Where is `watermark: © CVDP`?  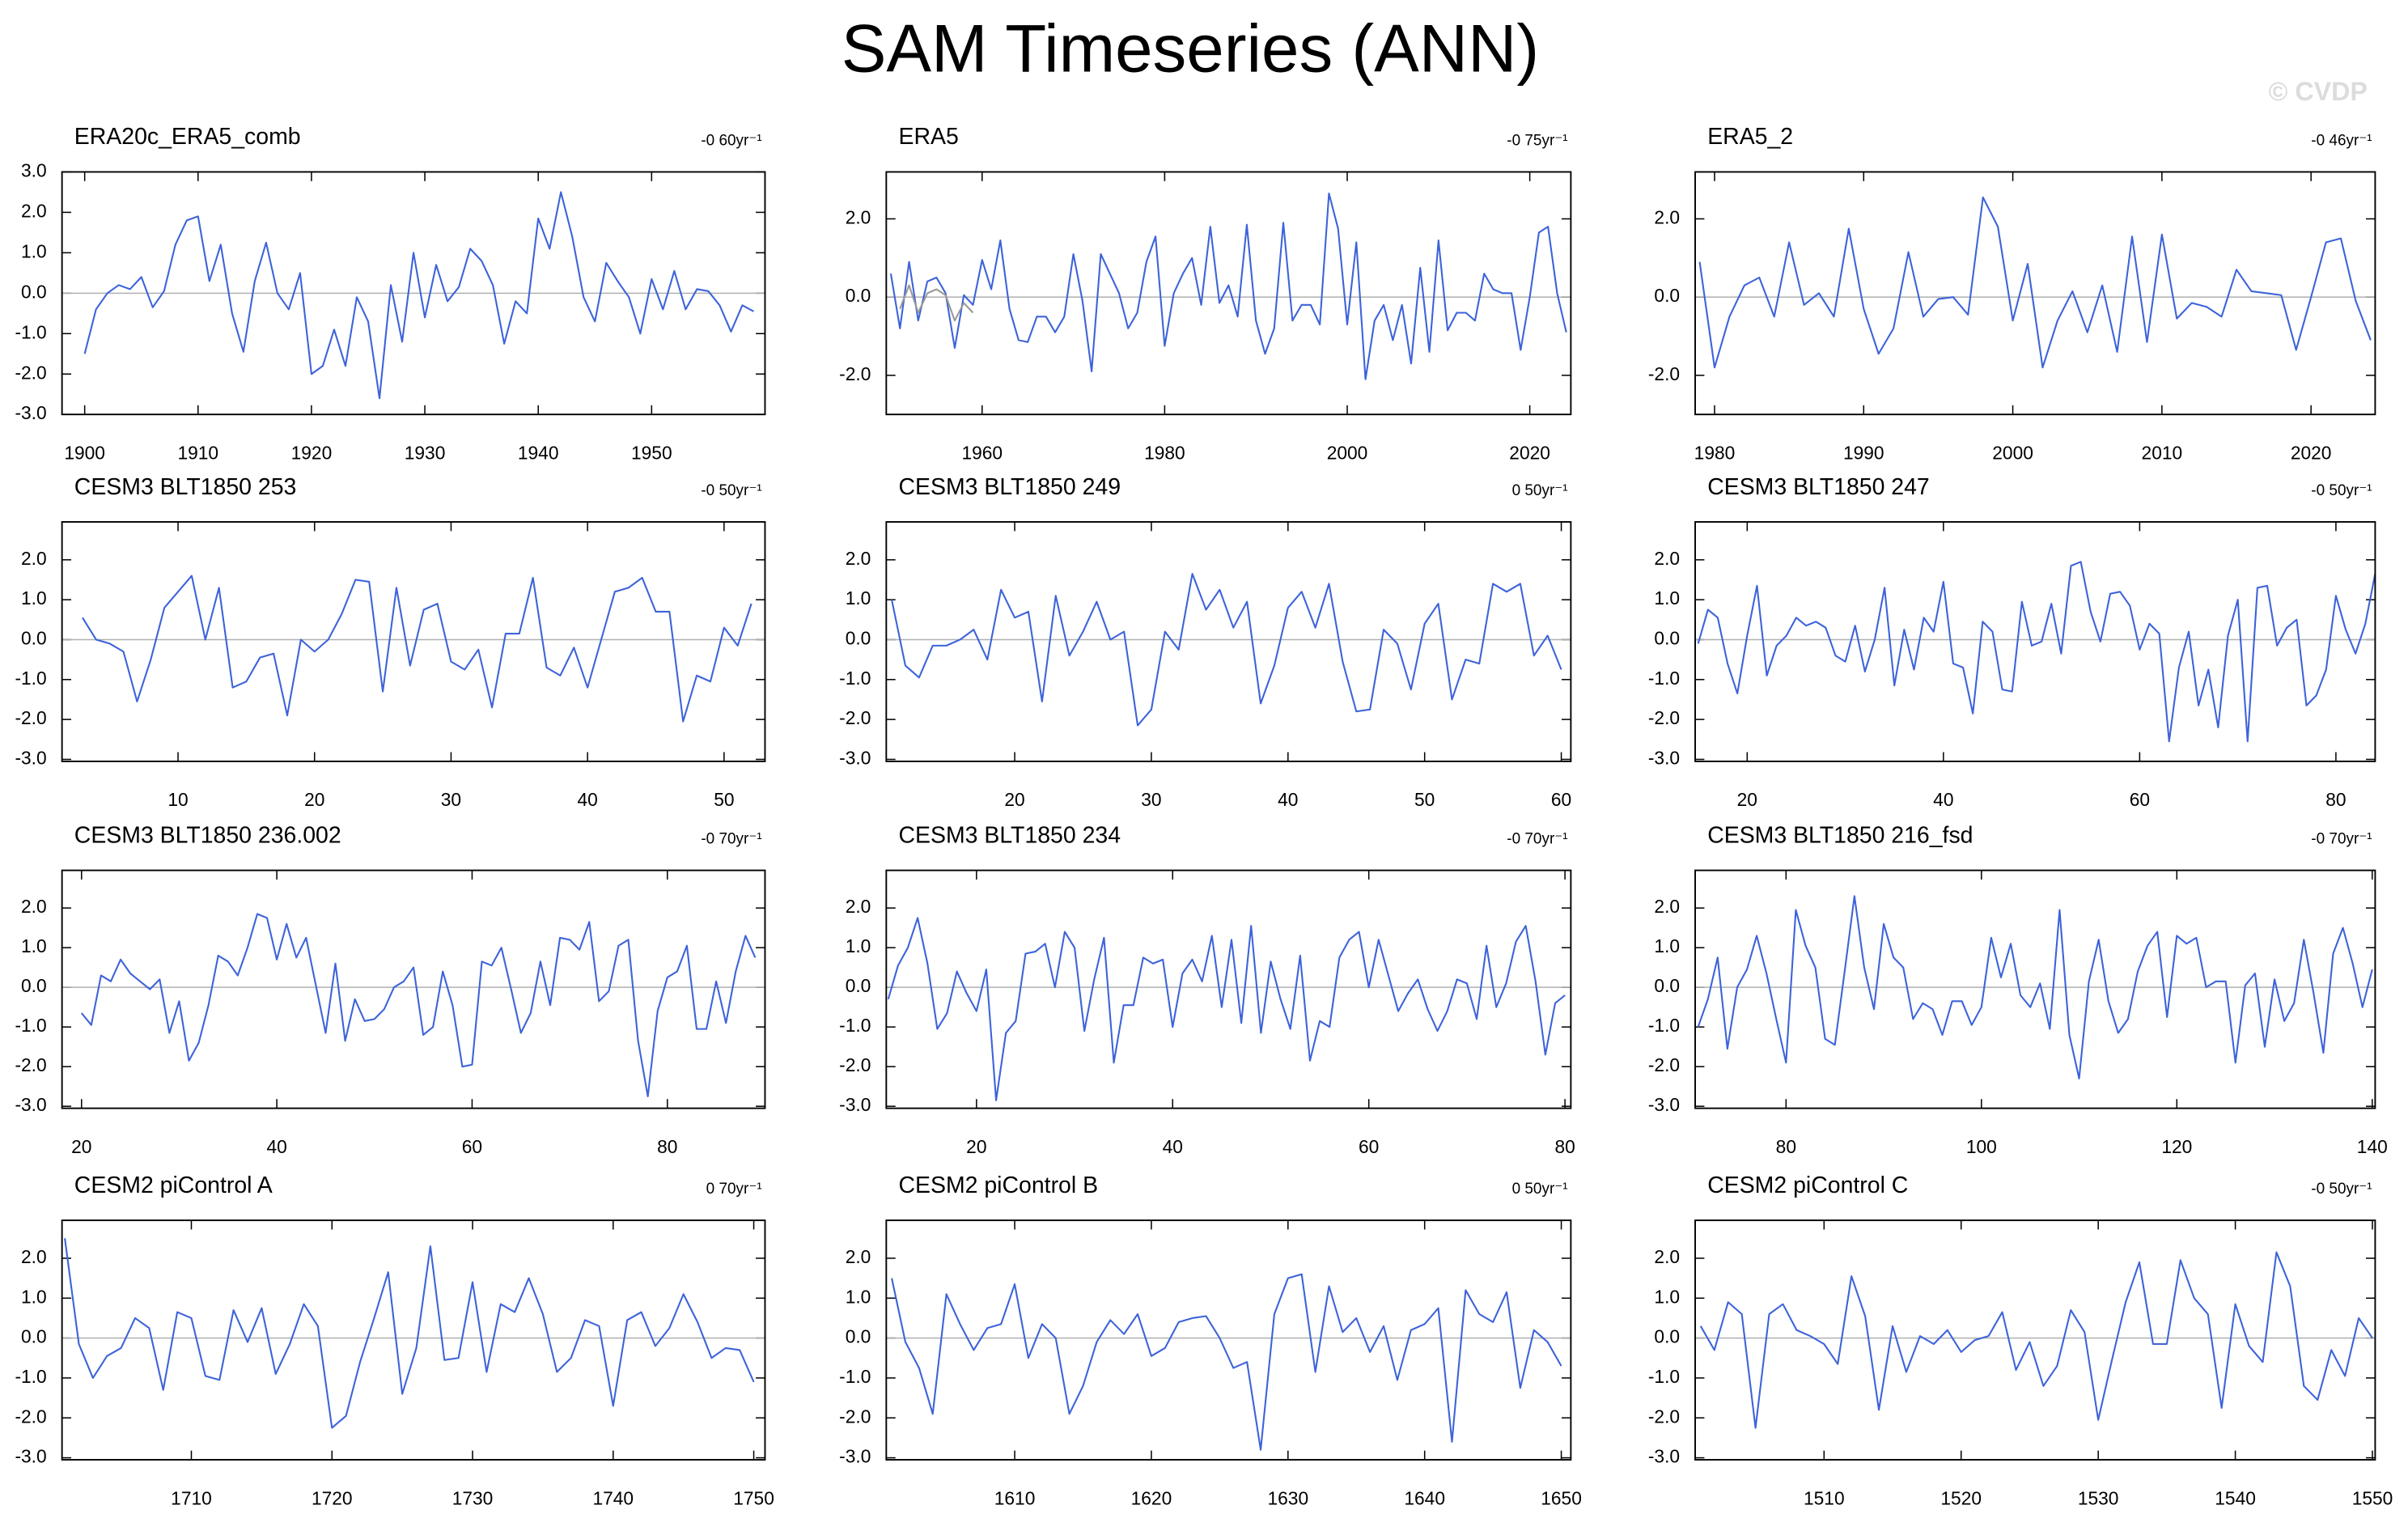 watermark: © CVDP is located at coordinates (2318, 92).